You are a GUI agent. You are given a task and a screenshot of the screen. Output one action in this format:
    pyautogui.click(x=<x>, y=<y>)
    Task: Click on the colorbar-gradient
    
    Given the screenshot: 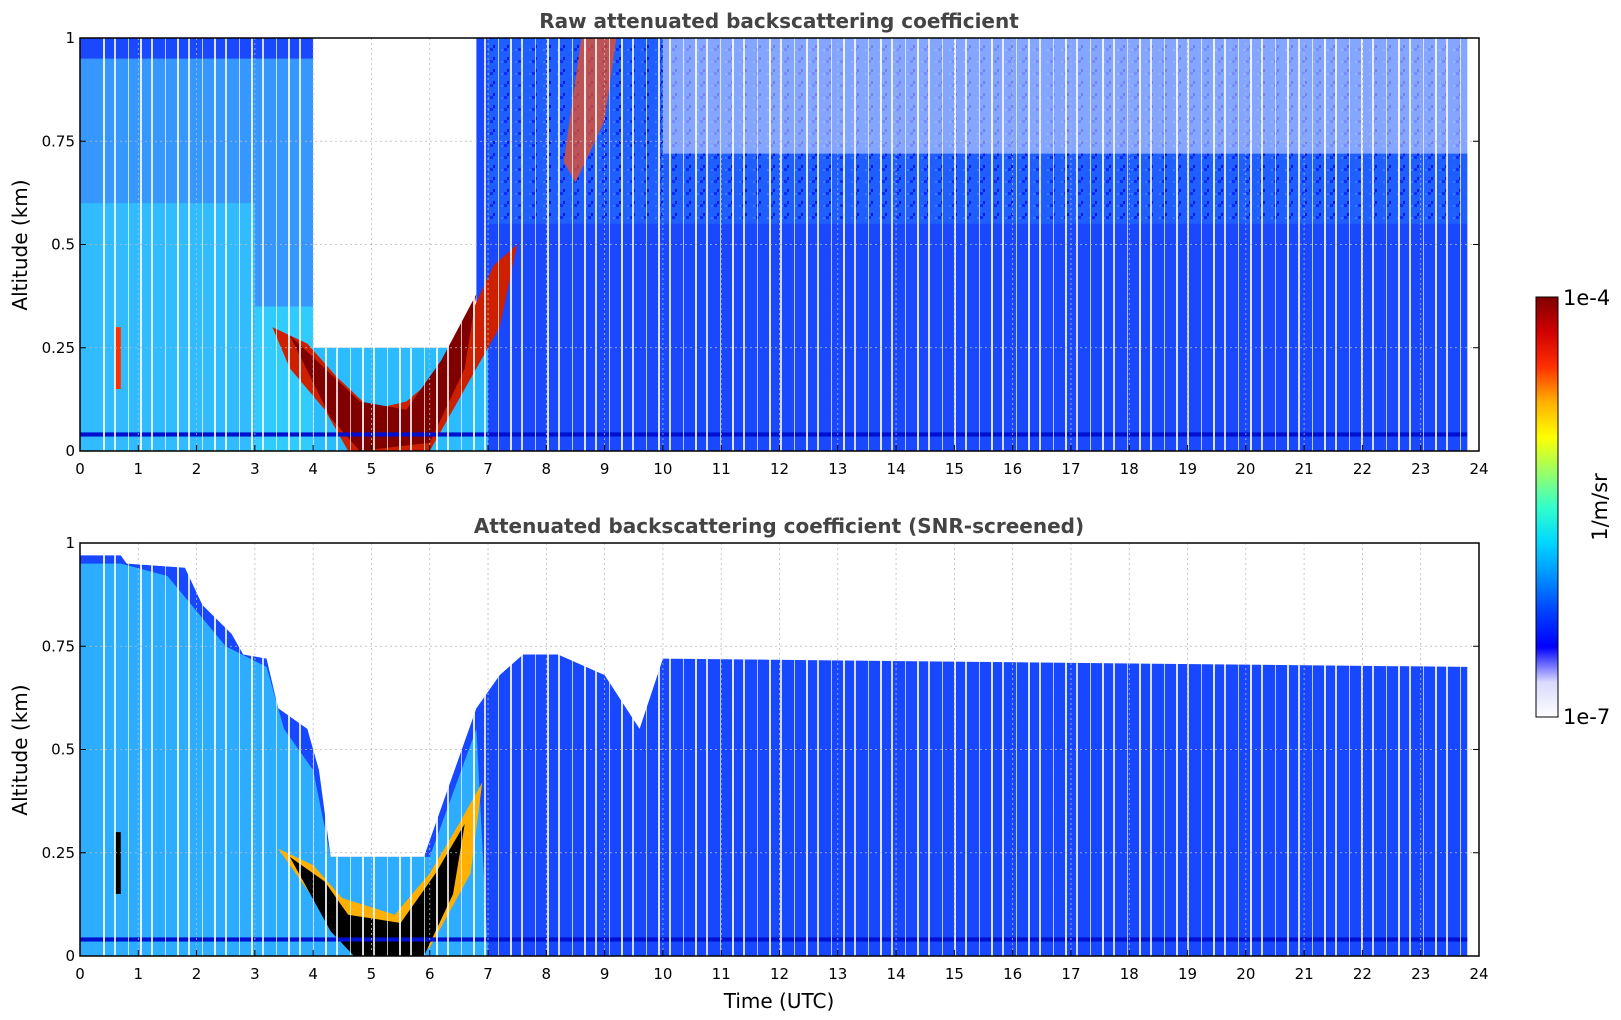 What is the action you would take?
    pyautogui.click(x=1547, y=507)
    